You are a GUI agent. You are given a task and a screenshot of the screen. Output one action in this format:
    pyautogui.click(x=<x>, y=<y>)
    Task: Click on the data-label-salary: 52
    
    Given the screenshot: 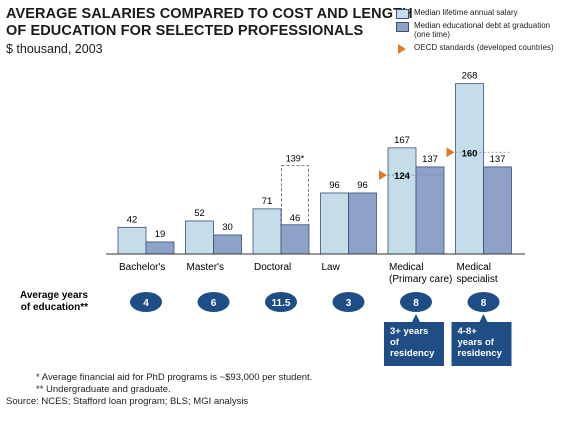 What is the action you would take?
    pyautogui.click(x=199, y=213)
    